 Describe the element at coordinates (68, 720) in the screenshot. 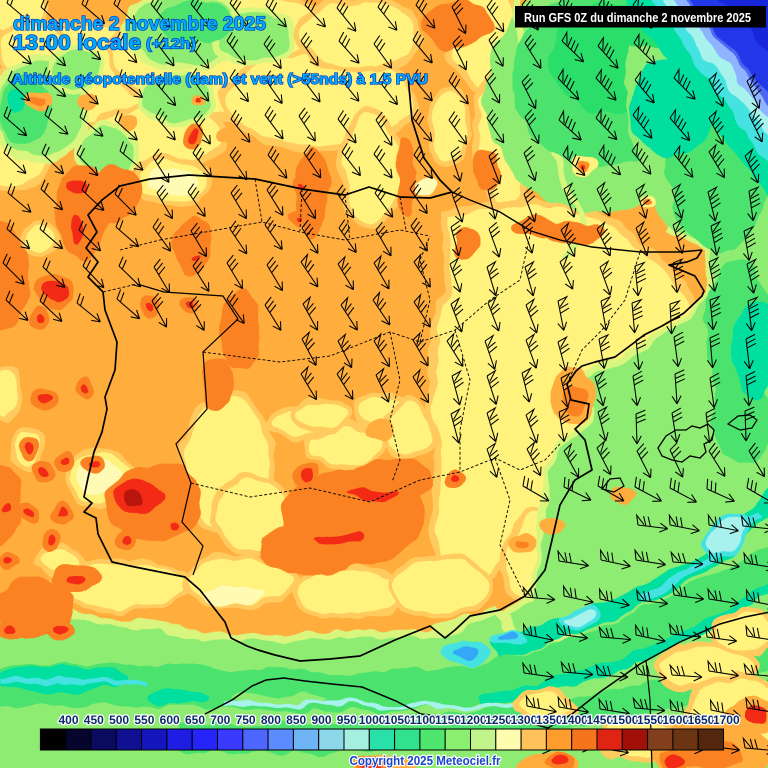

I see `svg-text: 400` at that location.